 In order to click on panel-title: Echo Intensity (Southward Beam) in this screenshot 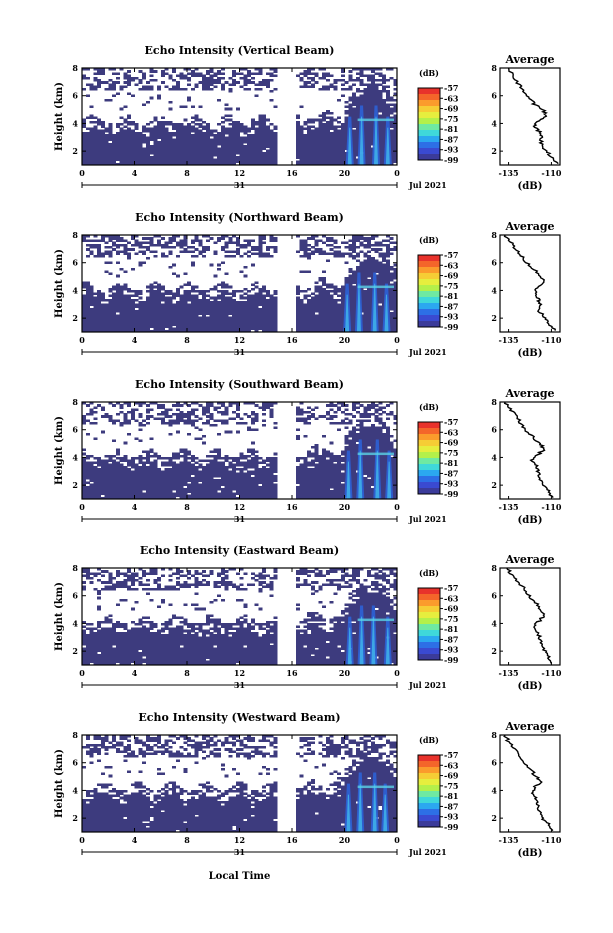, I will do `click(239, 384)`.